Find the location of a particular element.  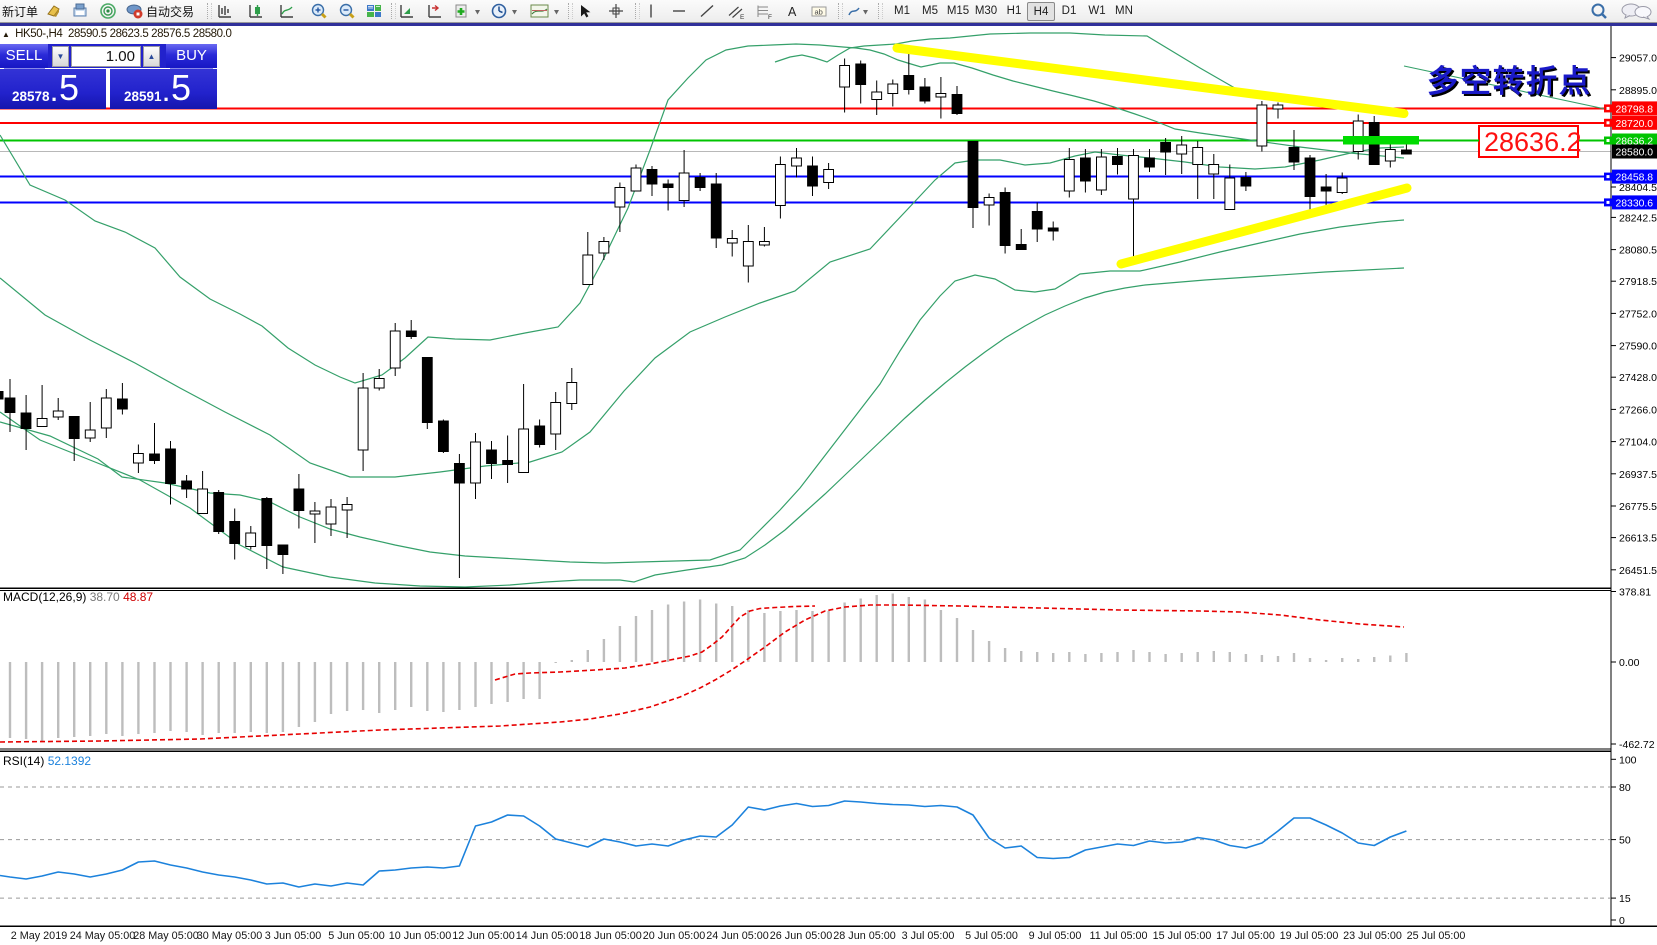

svg-text: 26451.5 is located at coordinates (1638, 571).